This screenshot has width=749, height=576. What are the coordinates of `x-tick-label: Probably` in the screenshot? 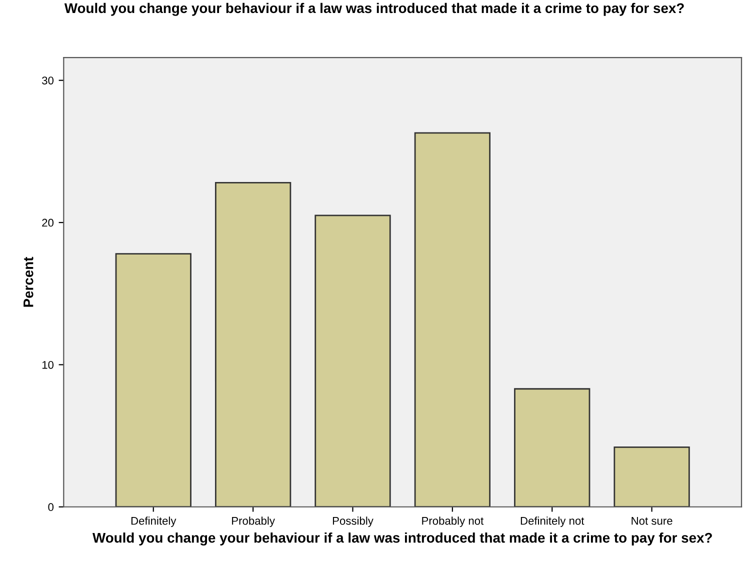 It's located at (253, 521).